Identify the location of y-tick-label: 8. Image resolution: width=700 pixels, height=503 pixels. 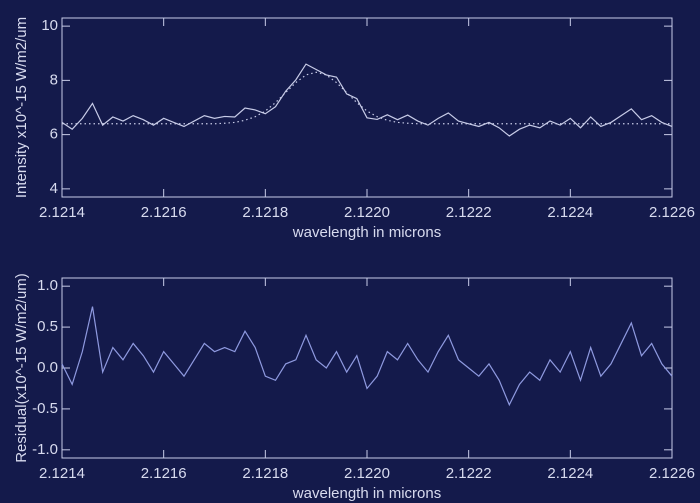
(54, 79).